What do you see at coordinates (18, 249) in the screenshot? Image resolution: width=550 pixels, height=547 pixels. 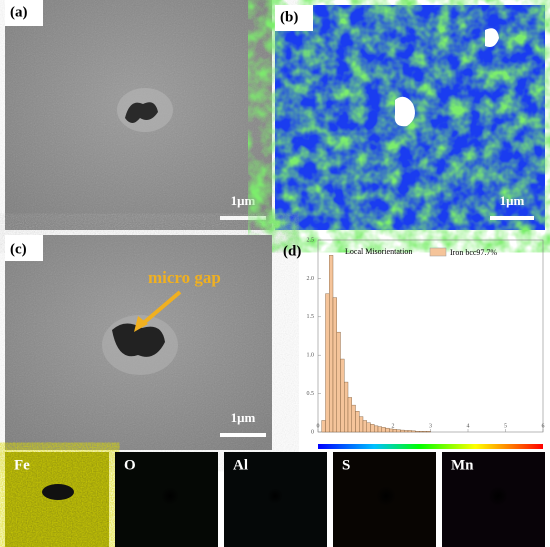 I see `panel-label: (c)` at bounding box center [18, 249].